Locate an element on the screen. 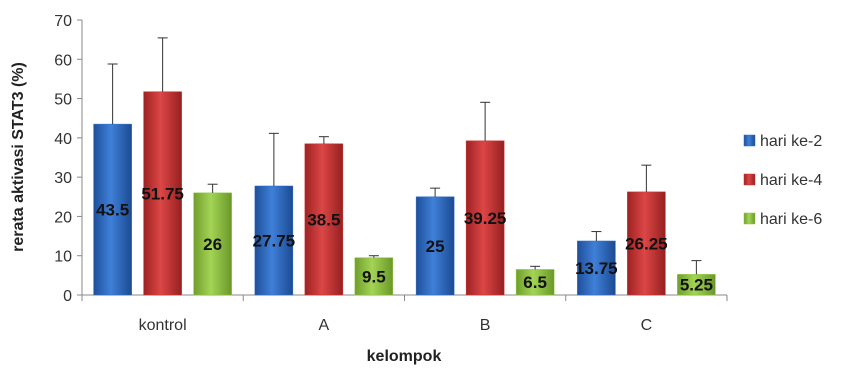 The height and width of the screenshot is (369, 845). y-tick-label: 20 is located at coordinates (63, 217).